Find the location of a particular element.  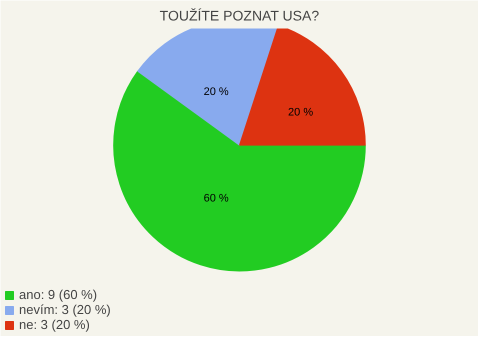

legend-label: ne: 3 (20 %) is located at coordinates (54, 324).